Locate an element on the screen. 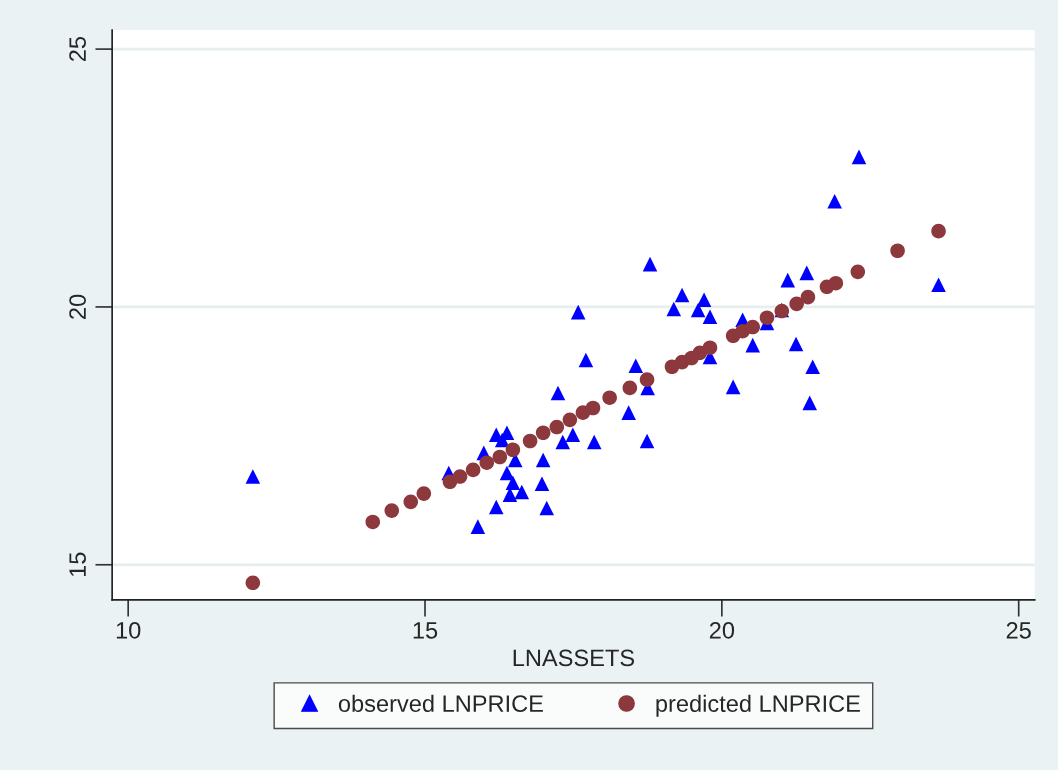 This screenshot has height=770, width=1058. x-tick-label: 15 is located at coordinates (425, 630).